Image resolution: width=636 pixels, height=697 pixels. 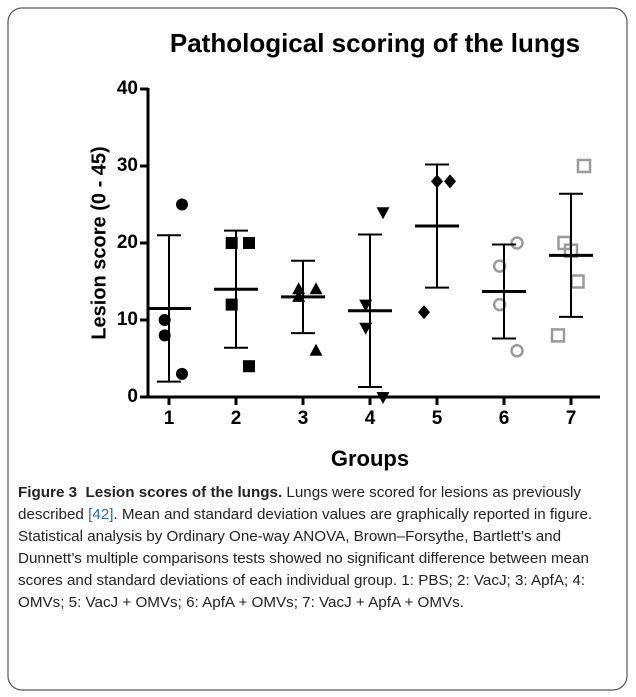 What do you see at coordinates (132, 396) in the screenshot?
I see `y-tick-label: 0` at bounding box center [132, 396].